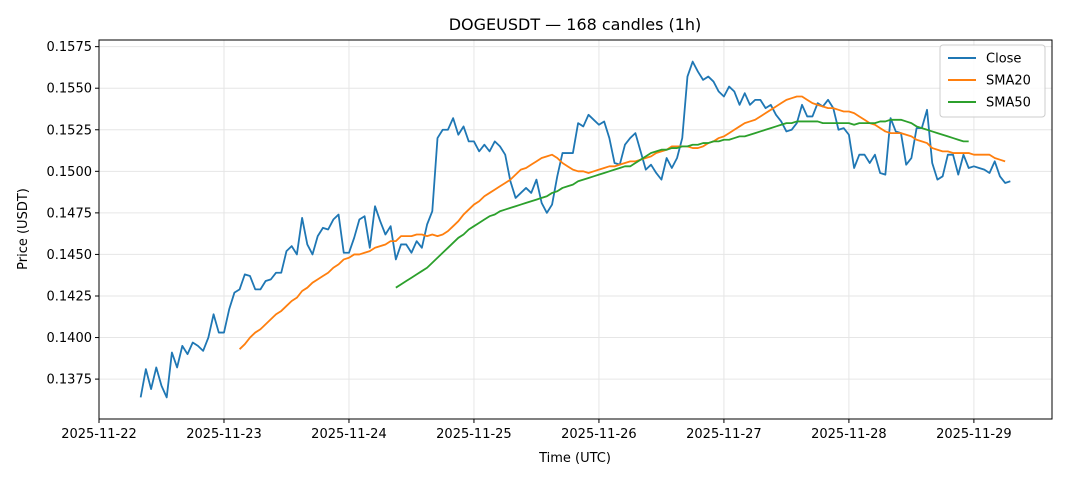  I want to click on legend-label: SMA20, so click(1008, 81).